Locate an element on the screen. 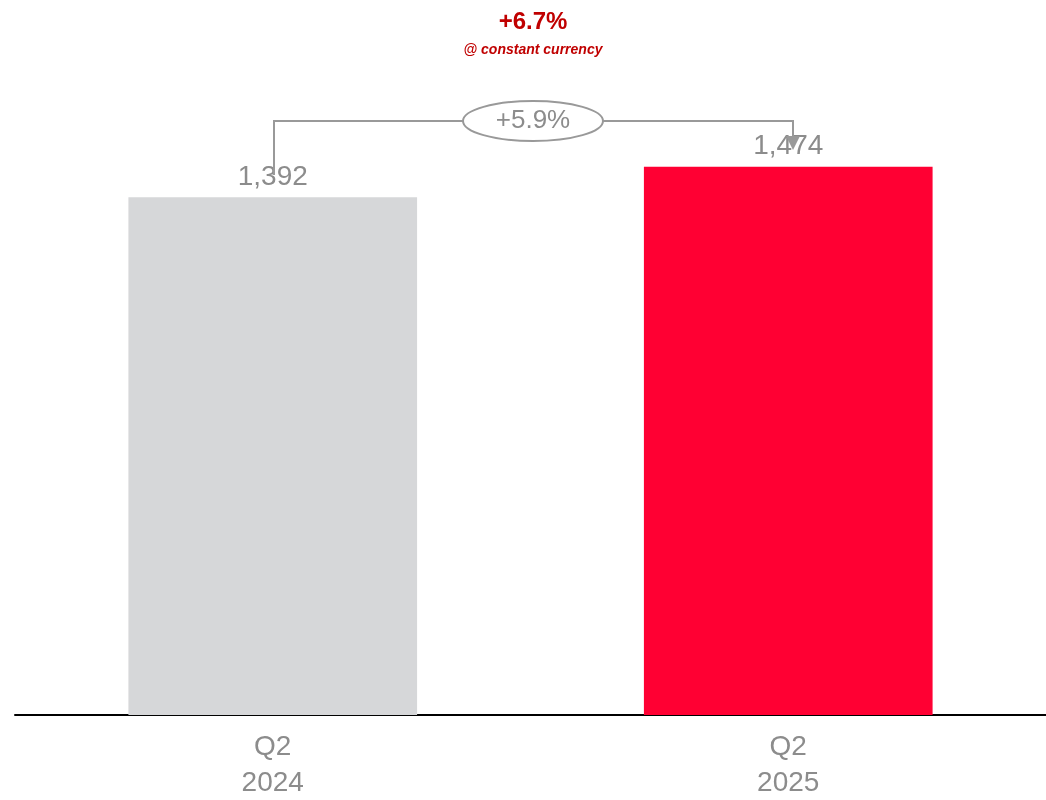  data-label: 1,474 is located at coordinates (788, 145).